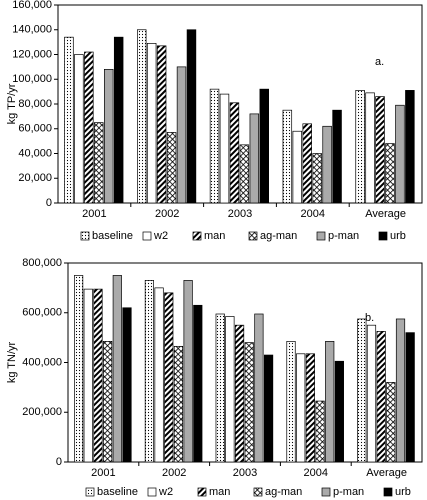 This screenshot has height=500, width=427. Describe the element at coordinates (42, 263) in the screenshot. I see `y-tick-label: 800,000` at that location.